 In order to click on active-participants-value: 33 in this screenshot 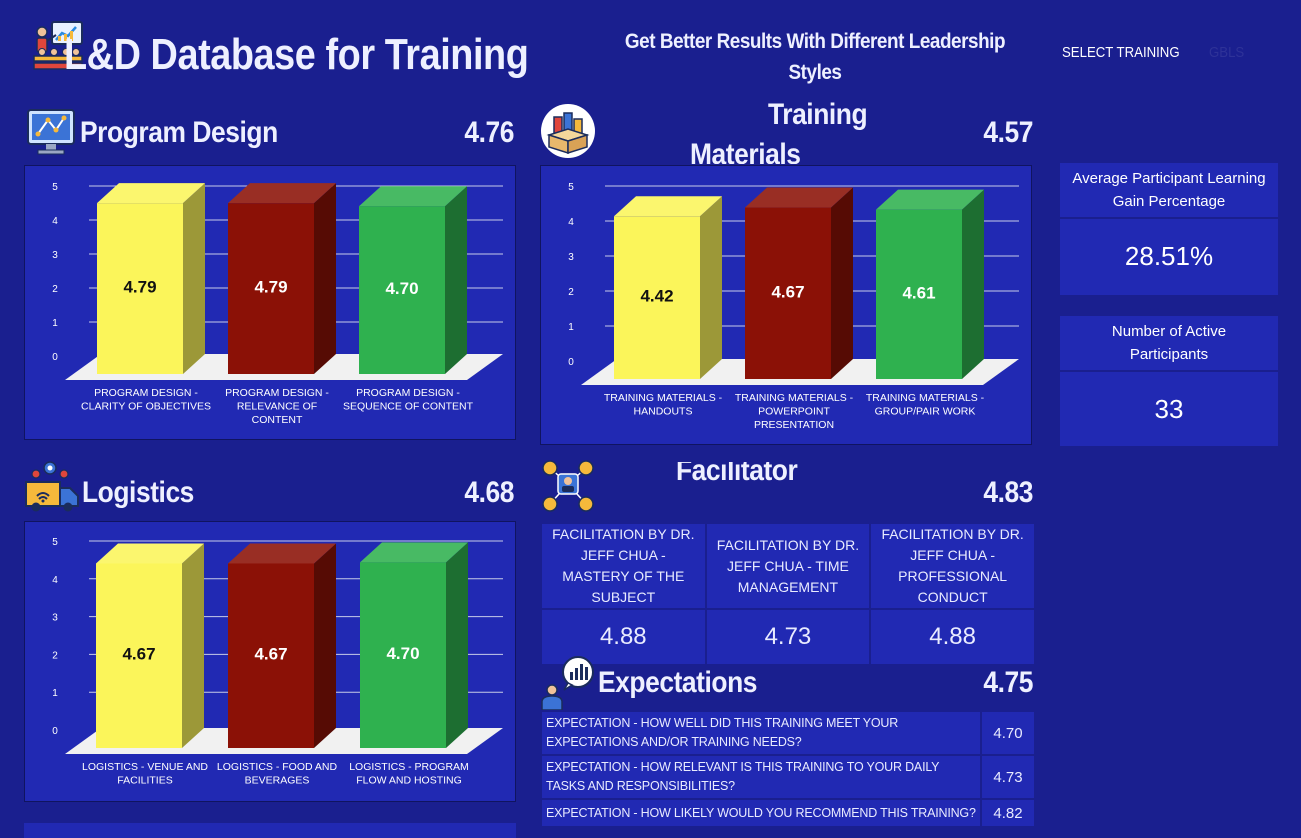, I will do `click(1169, 409)`.